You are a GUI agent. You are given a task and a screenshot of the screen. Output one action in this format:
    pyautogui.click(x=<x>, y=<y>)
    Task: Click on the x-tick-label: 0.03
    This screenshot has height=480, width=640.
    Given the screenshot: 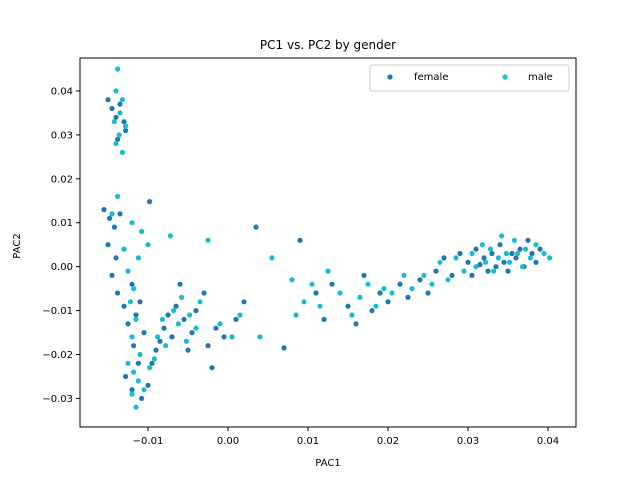 What is the action you would take?
    pyautogui.click(x=468, y=441)
    